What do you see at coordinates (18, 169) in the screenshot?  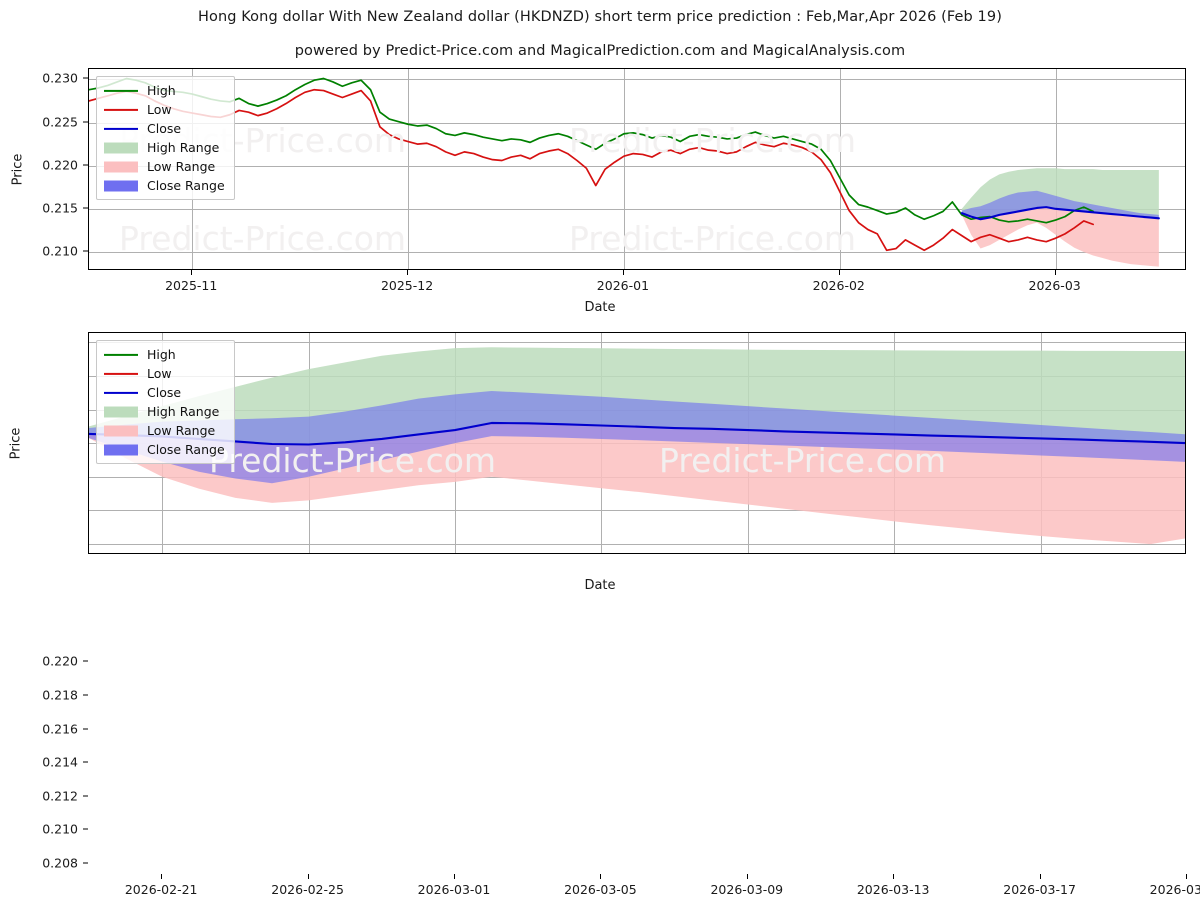 I see `upper-y-axis-label: Price` at bounding box center [18, 169].